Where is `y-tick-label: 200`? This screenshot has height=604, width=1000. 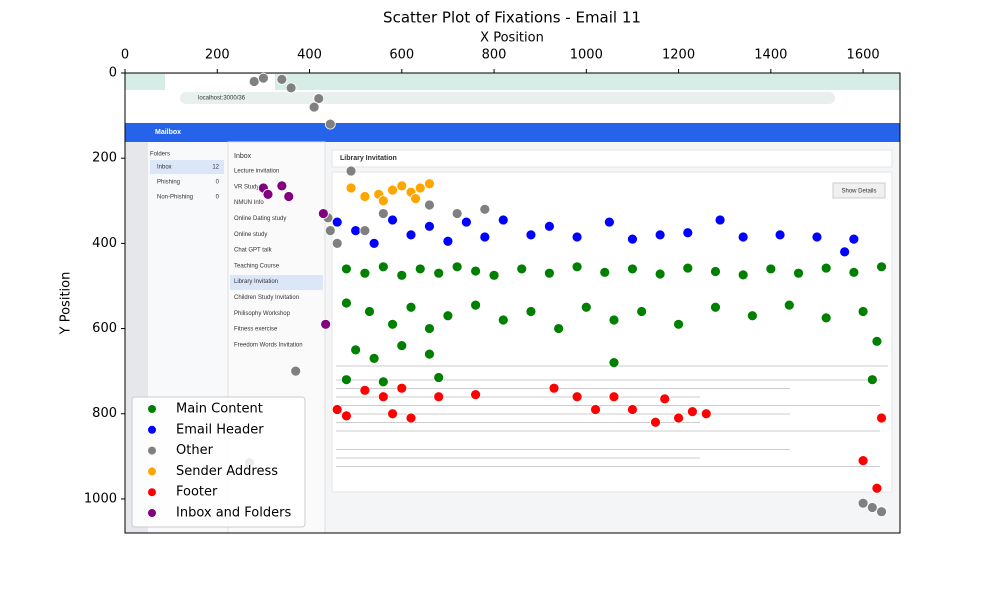 y-tick-label: 200 is located at coordinates (104, 158).